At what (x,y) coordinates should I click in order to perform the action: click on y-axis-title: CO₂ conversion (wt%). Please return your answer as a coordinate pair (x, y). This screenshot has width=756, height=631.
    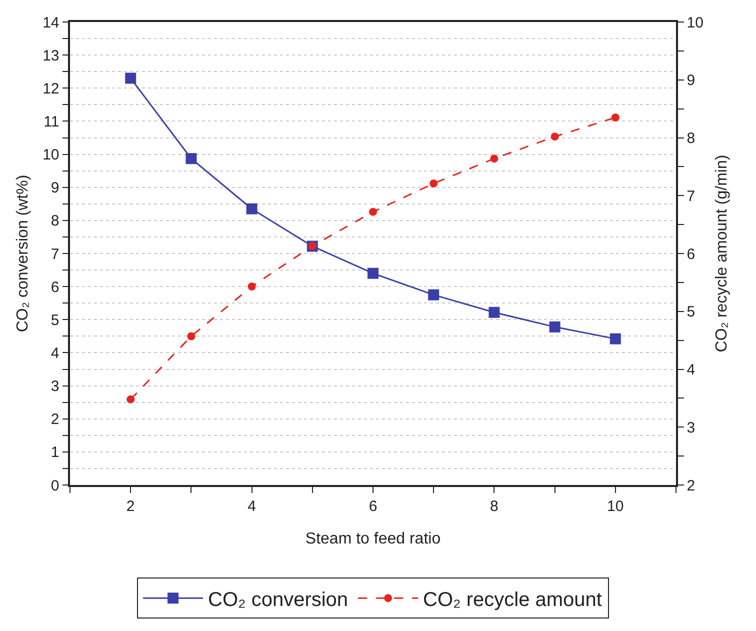
    Looking at the image, I should click on (23, 253).